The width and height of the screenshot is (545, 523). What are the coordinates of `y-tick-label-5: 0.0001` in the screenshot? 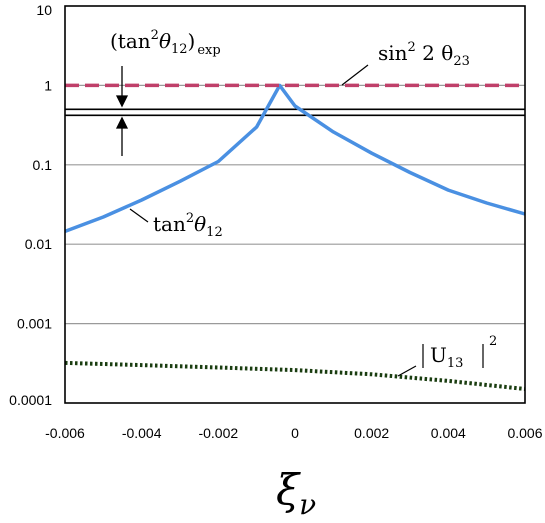 It's located at (30, 400).